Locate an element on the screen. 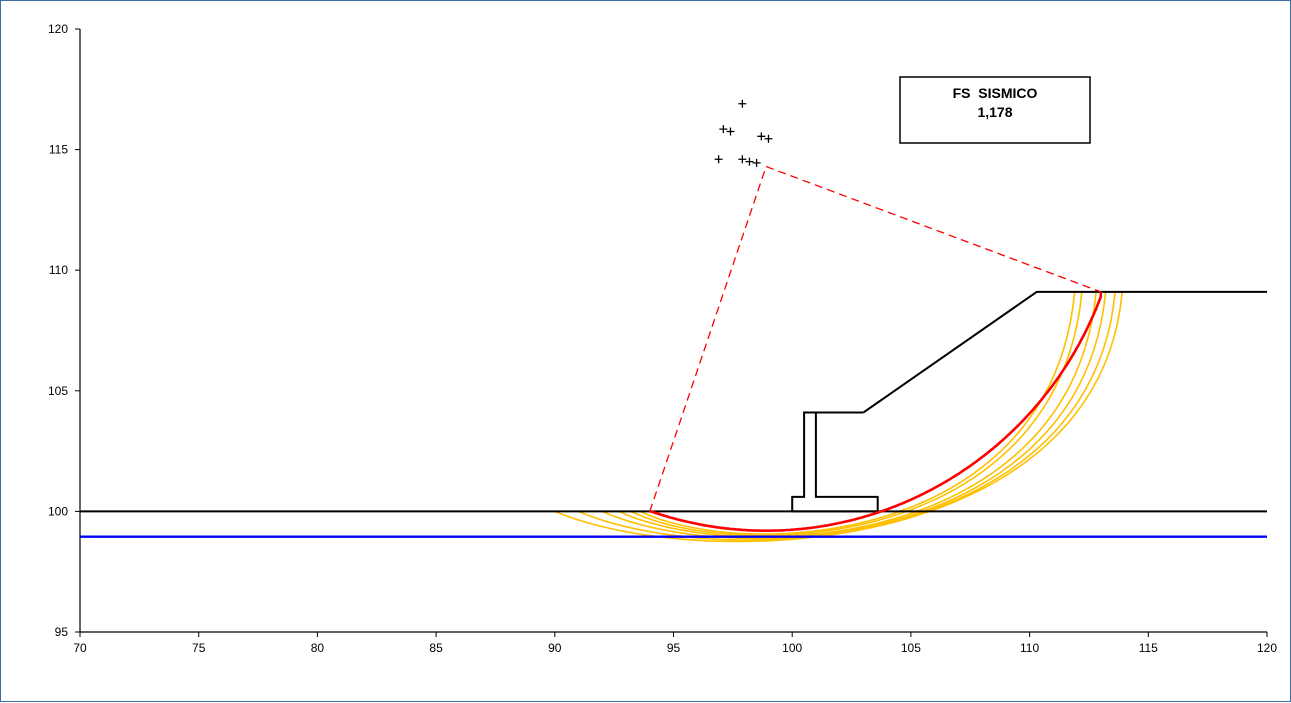 The image size is (1291, 703). y-tick-label: 115 is located at coordinates (58, 150).